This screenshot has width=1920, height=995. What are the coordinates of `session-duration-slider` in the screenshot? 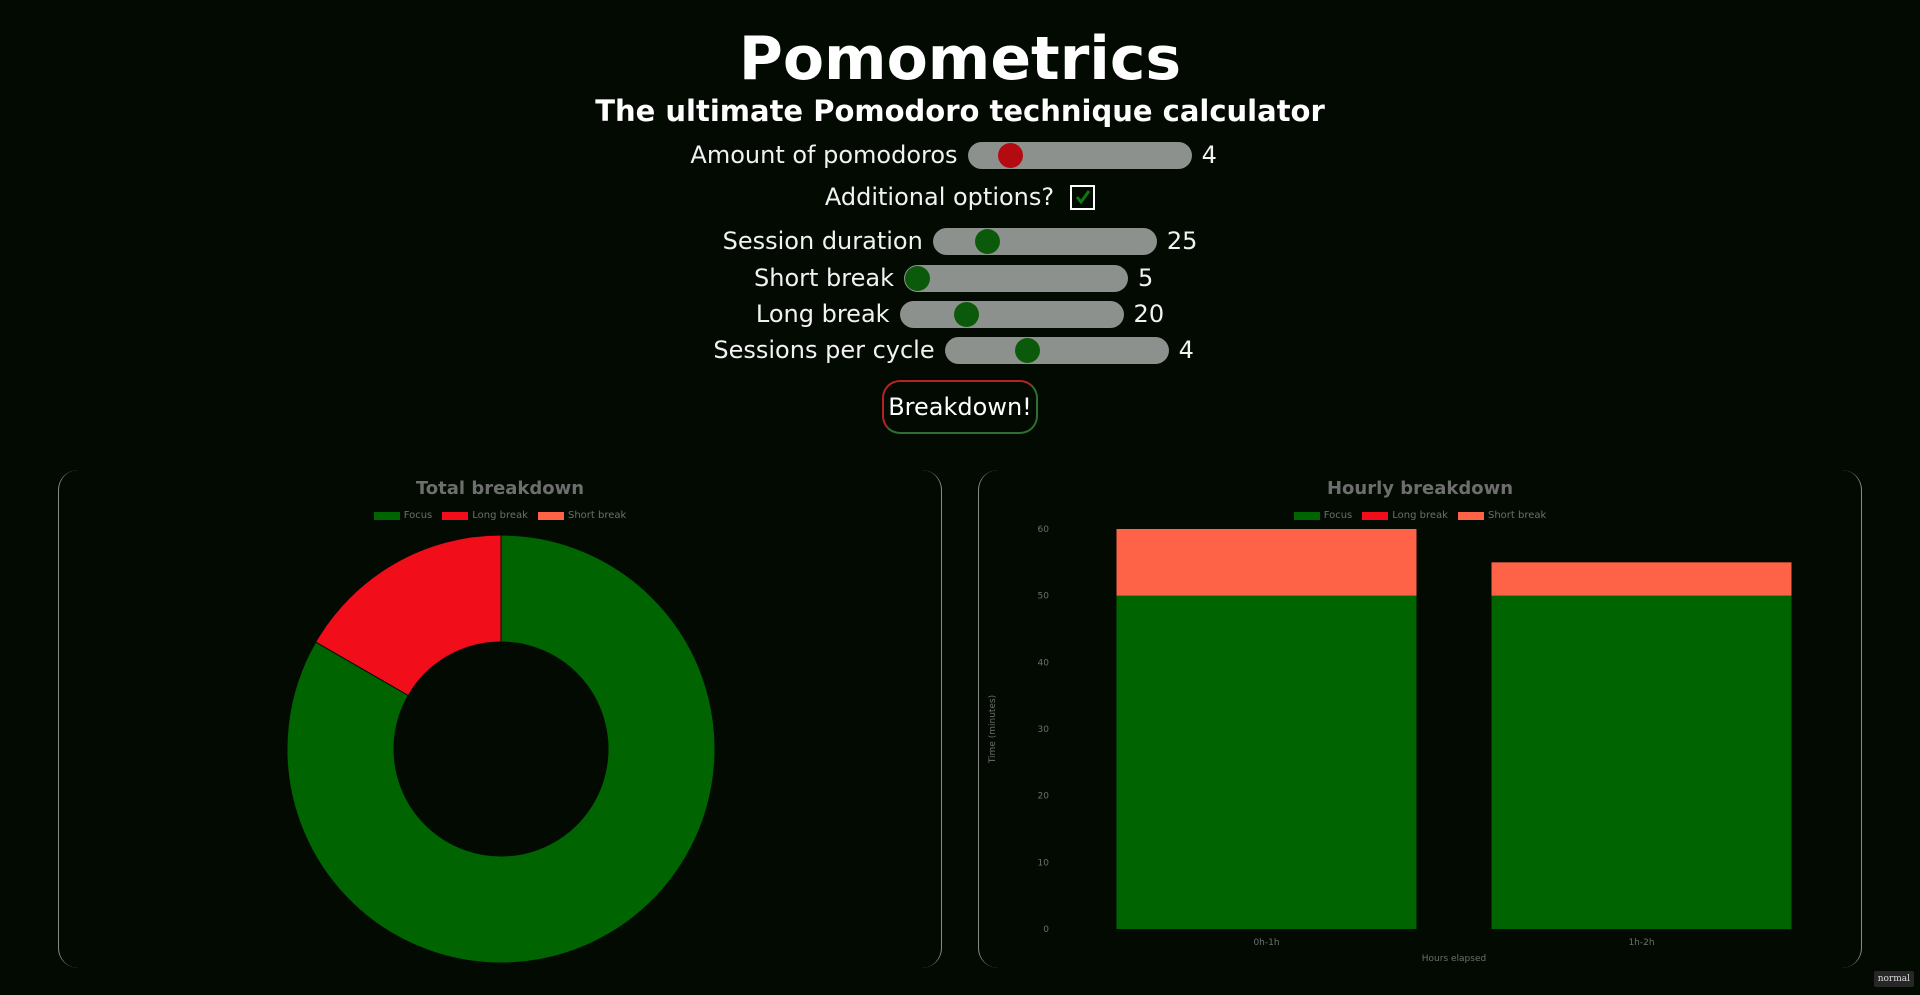 It's located at (1044, 241).